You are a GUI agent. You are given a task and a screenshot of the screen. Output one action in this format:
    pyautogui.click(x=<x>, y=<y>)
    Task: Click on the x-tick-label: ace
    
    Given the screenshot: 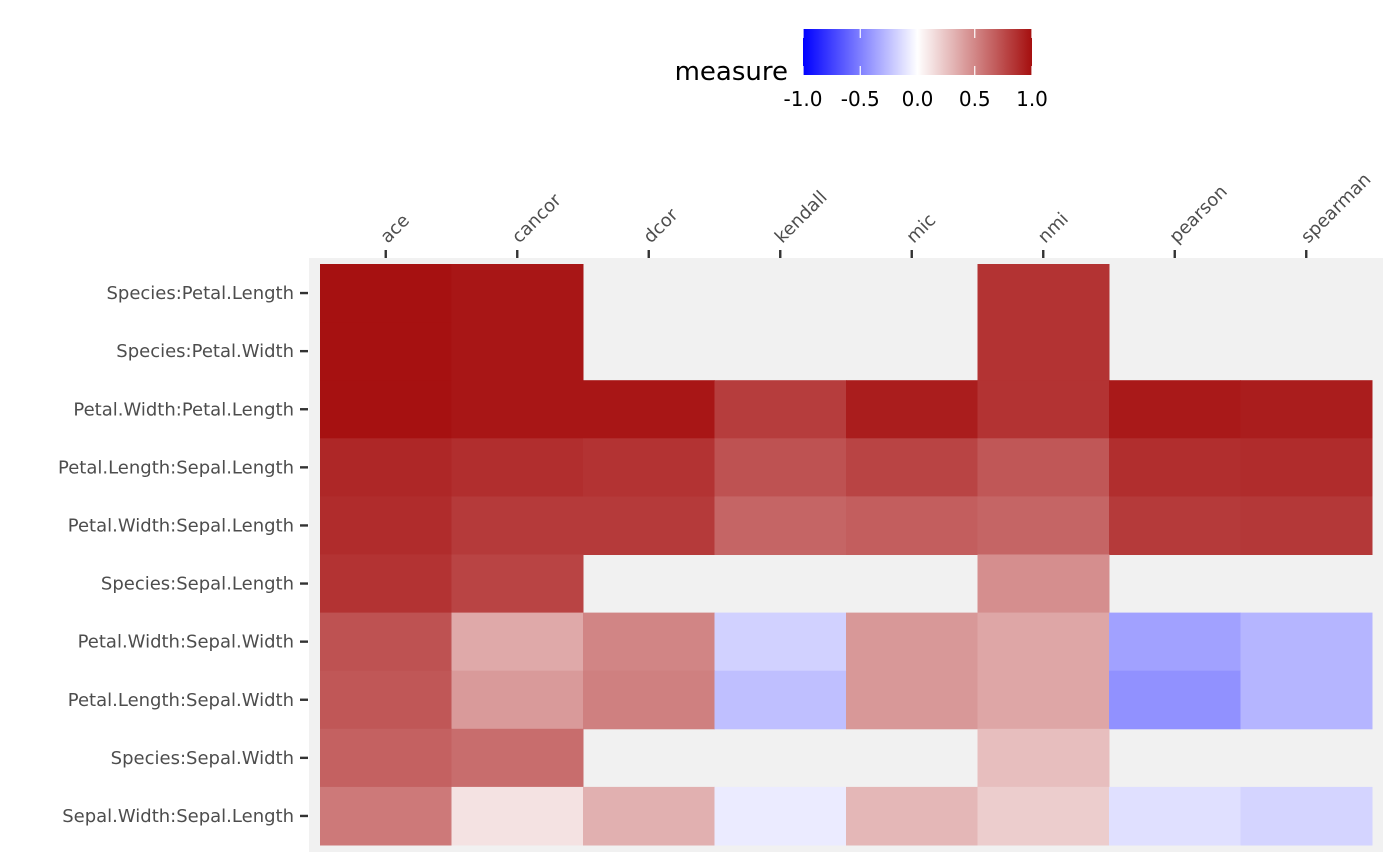 What is the action you would take?
    pyautogui.click(x=394, y=228)
    